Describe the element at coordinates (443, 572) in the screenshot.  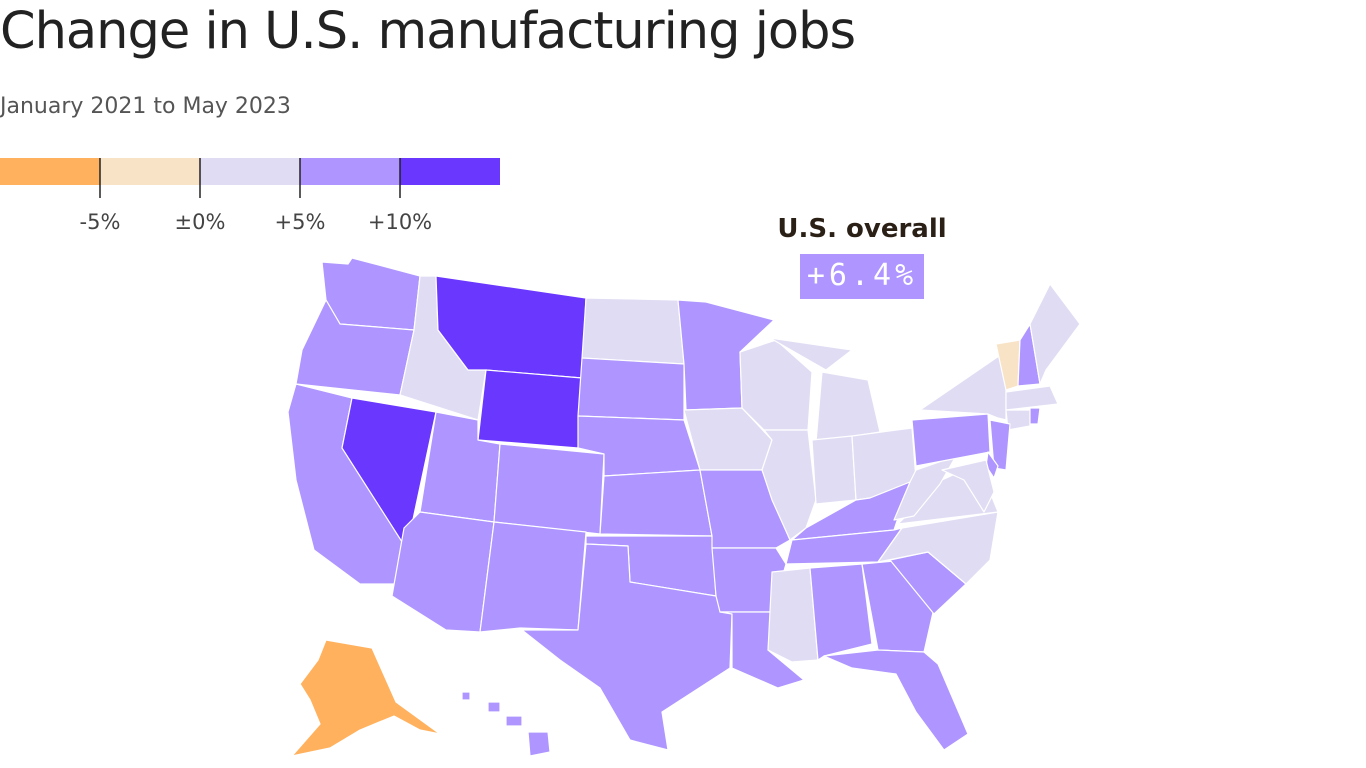
I see `state-az` at that location.